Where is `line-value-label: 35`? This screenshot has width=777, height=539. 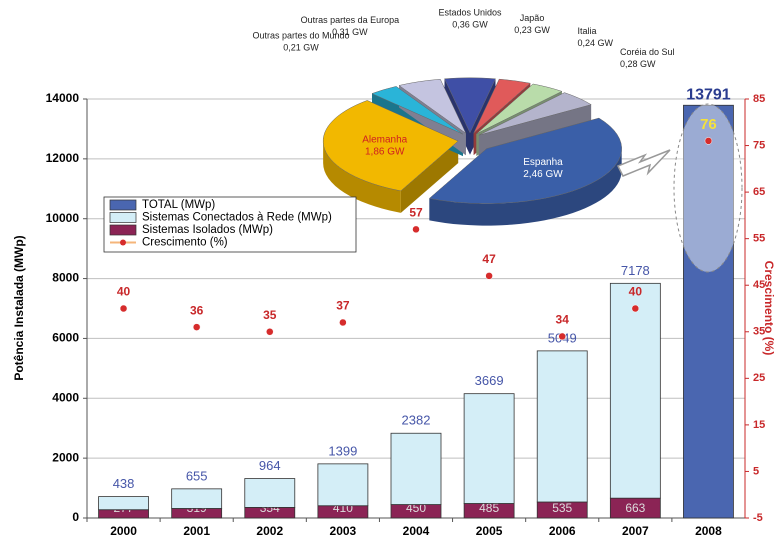 line-value-label: 35 is located at coordinates (270, 315).